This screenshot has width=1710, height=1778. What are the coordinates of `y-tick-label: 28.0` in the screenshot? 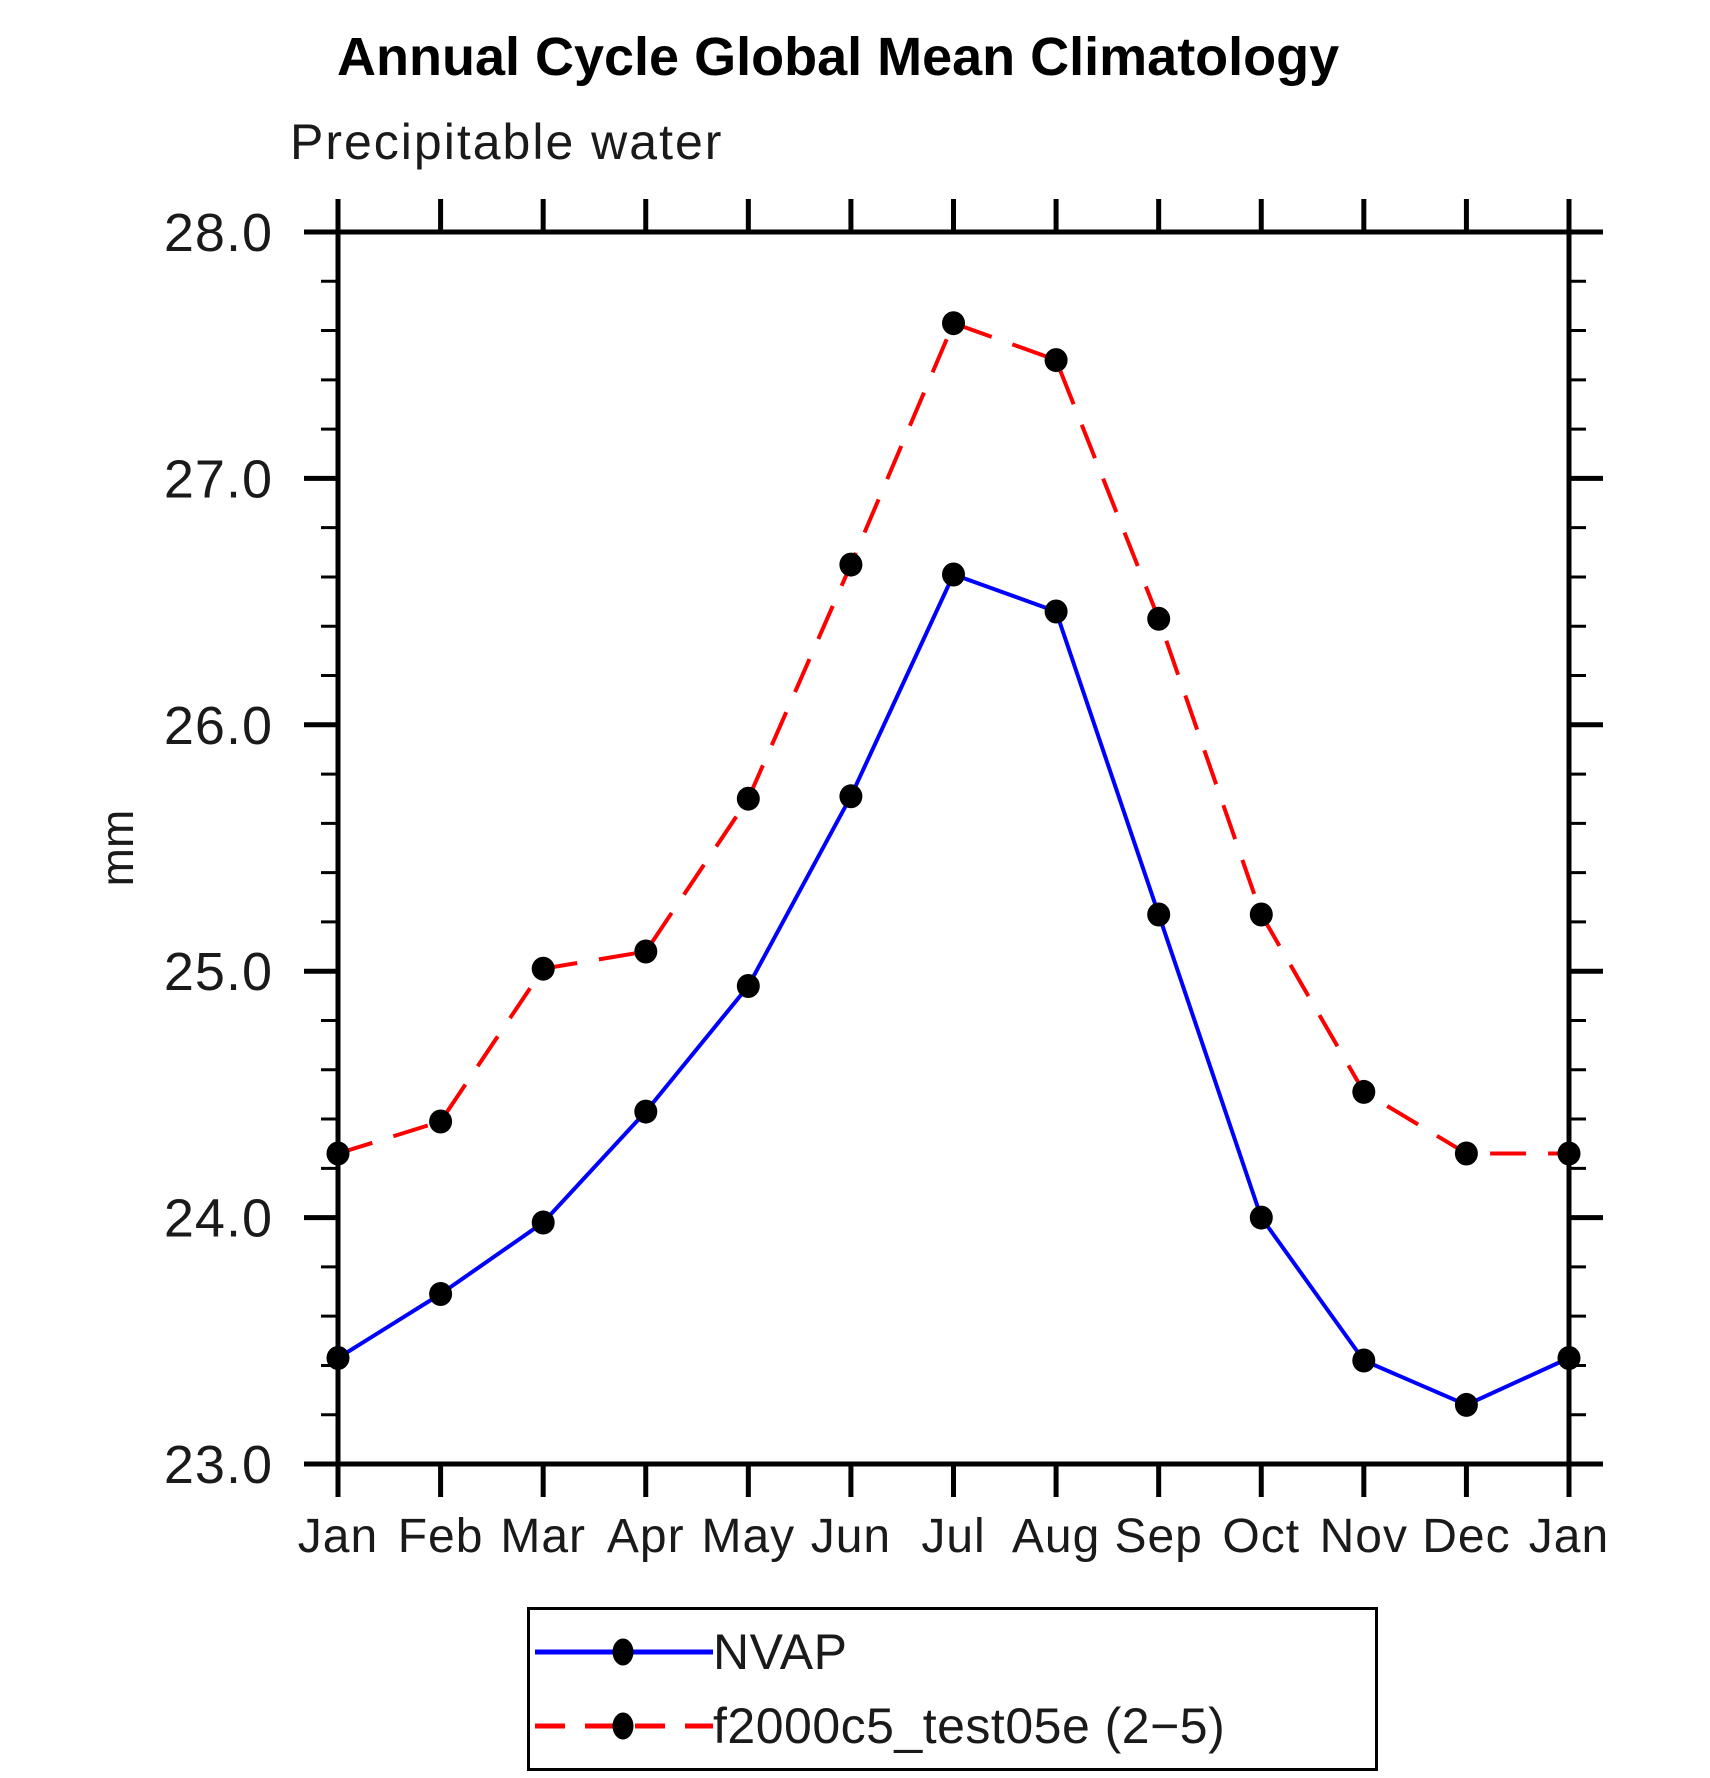 It's located at (218, 233).